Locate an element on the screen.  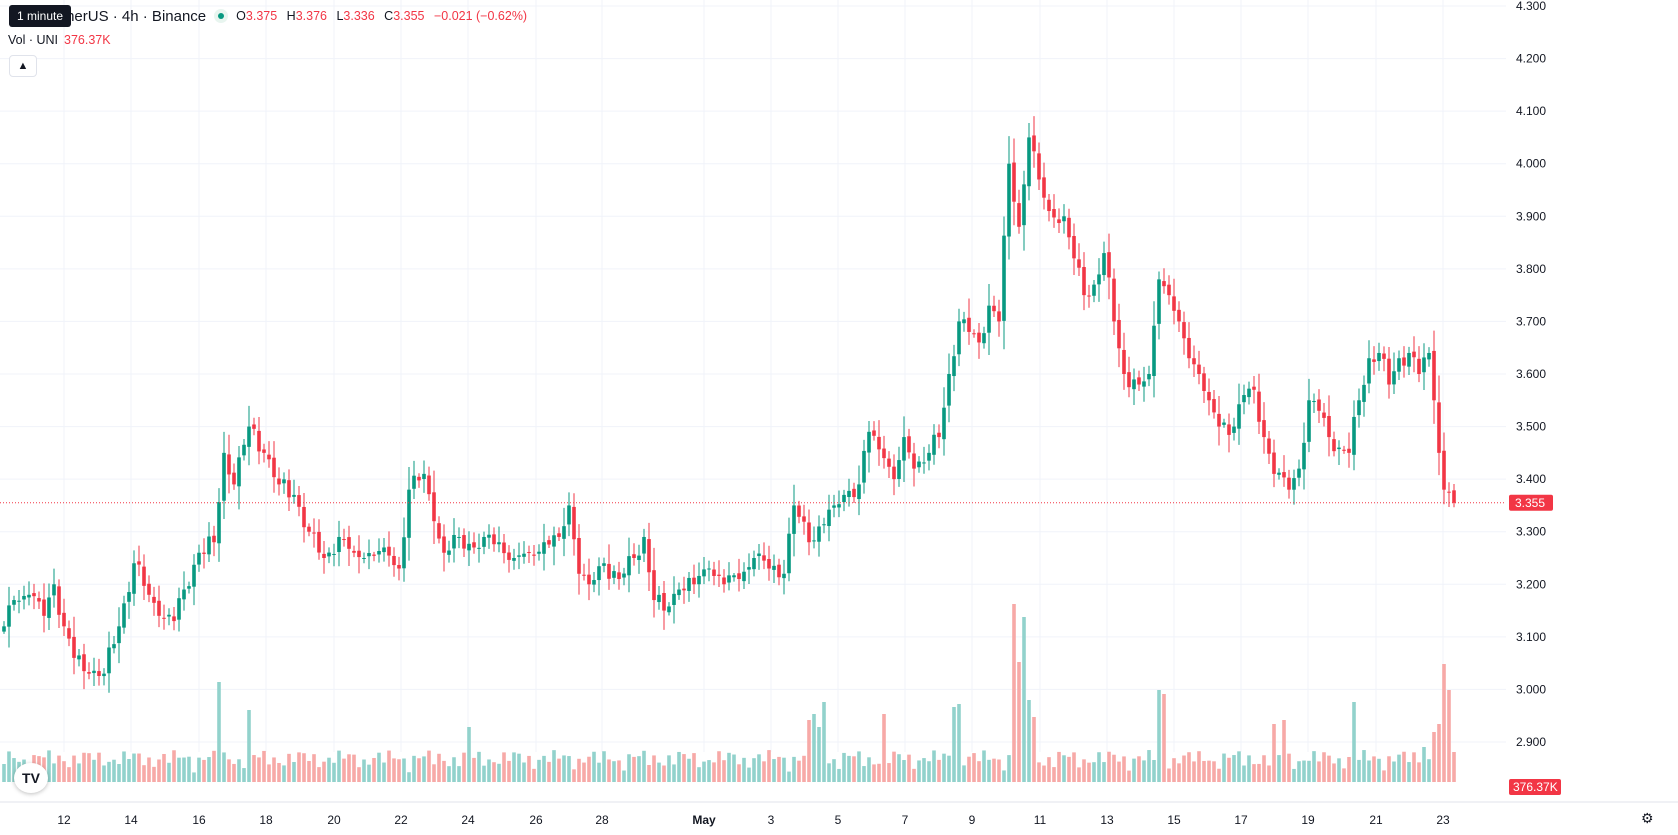
volume-legend: Vol · UNI 376.37K is located at coordinates (59, 40).